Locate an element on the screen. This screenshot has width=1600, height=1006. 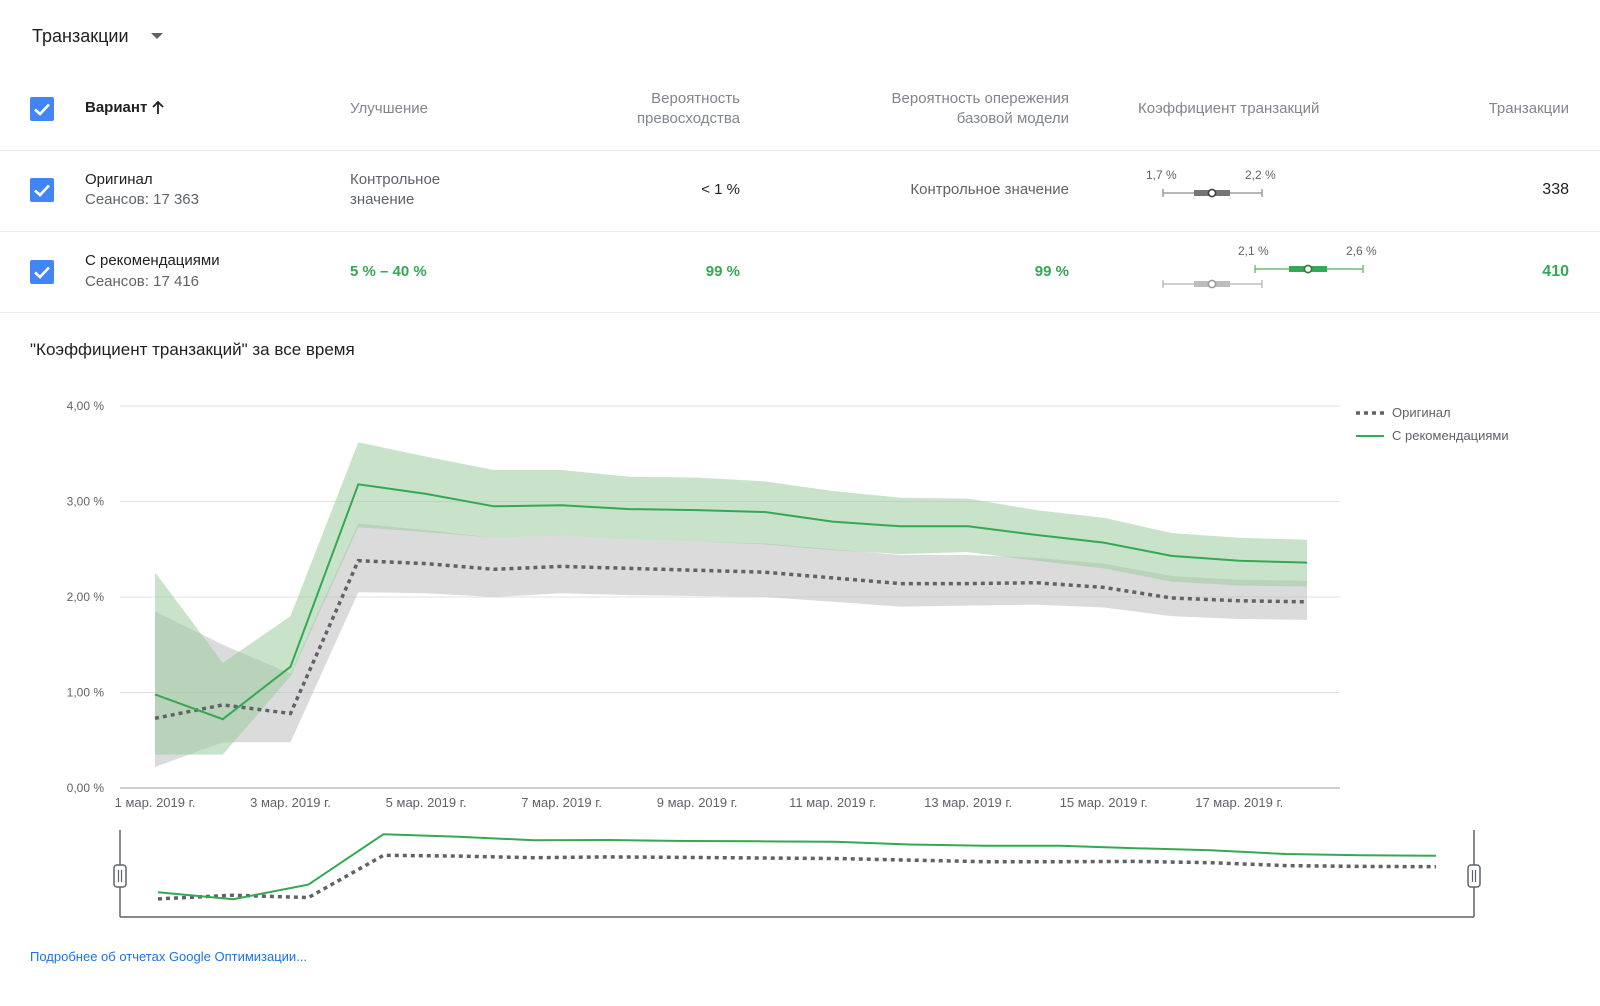
prob-beat-header: Вероятность опережения базовой модели is located at coordinates (981, 109).